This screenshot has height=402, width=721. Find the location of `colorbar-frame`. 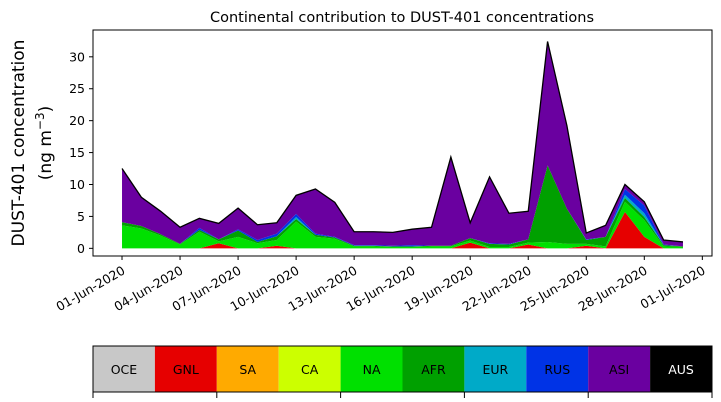

colorbar-frame is located at coordinates (402, 369).